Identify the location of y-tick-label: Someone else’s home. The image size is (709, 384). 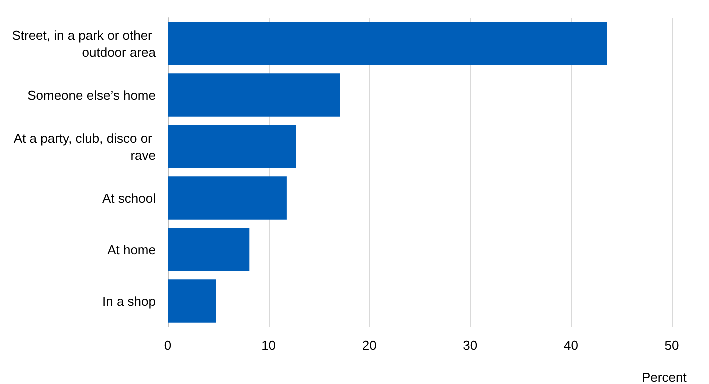
(92, 95).